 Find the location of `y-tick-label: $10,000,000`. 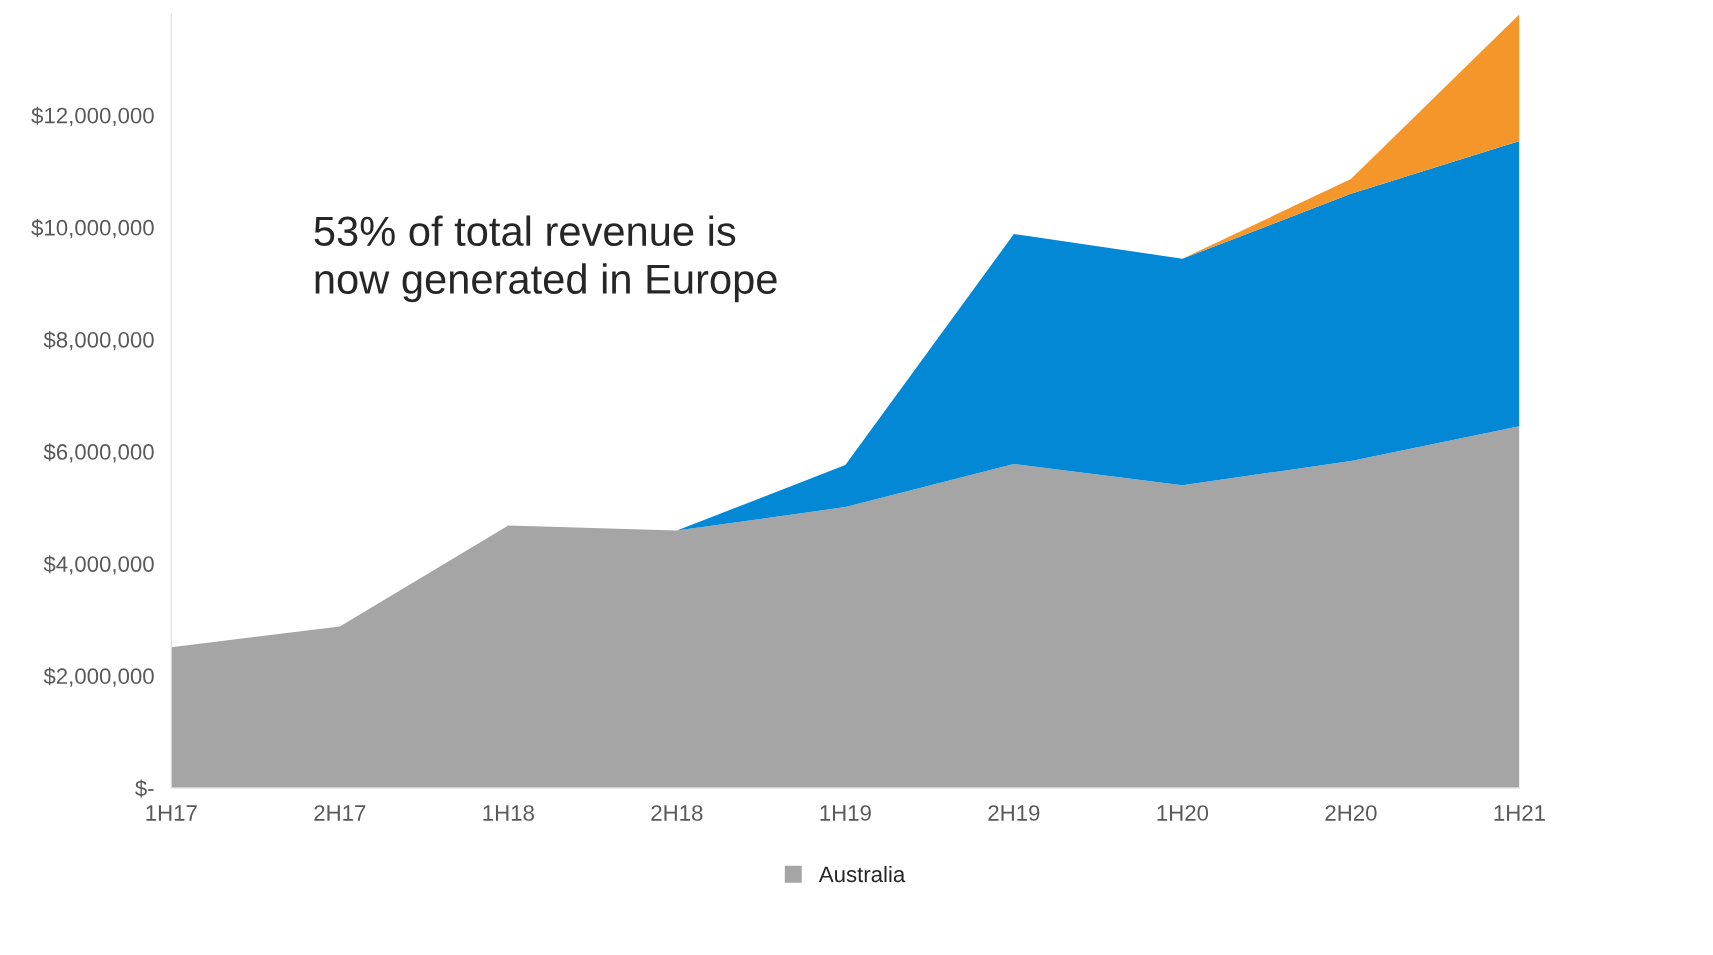

y-tick-label: $10,000,000 is located at coordinates (92, 228).